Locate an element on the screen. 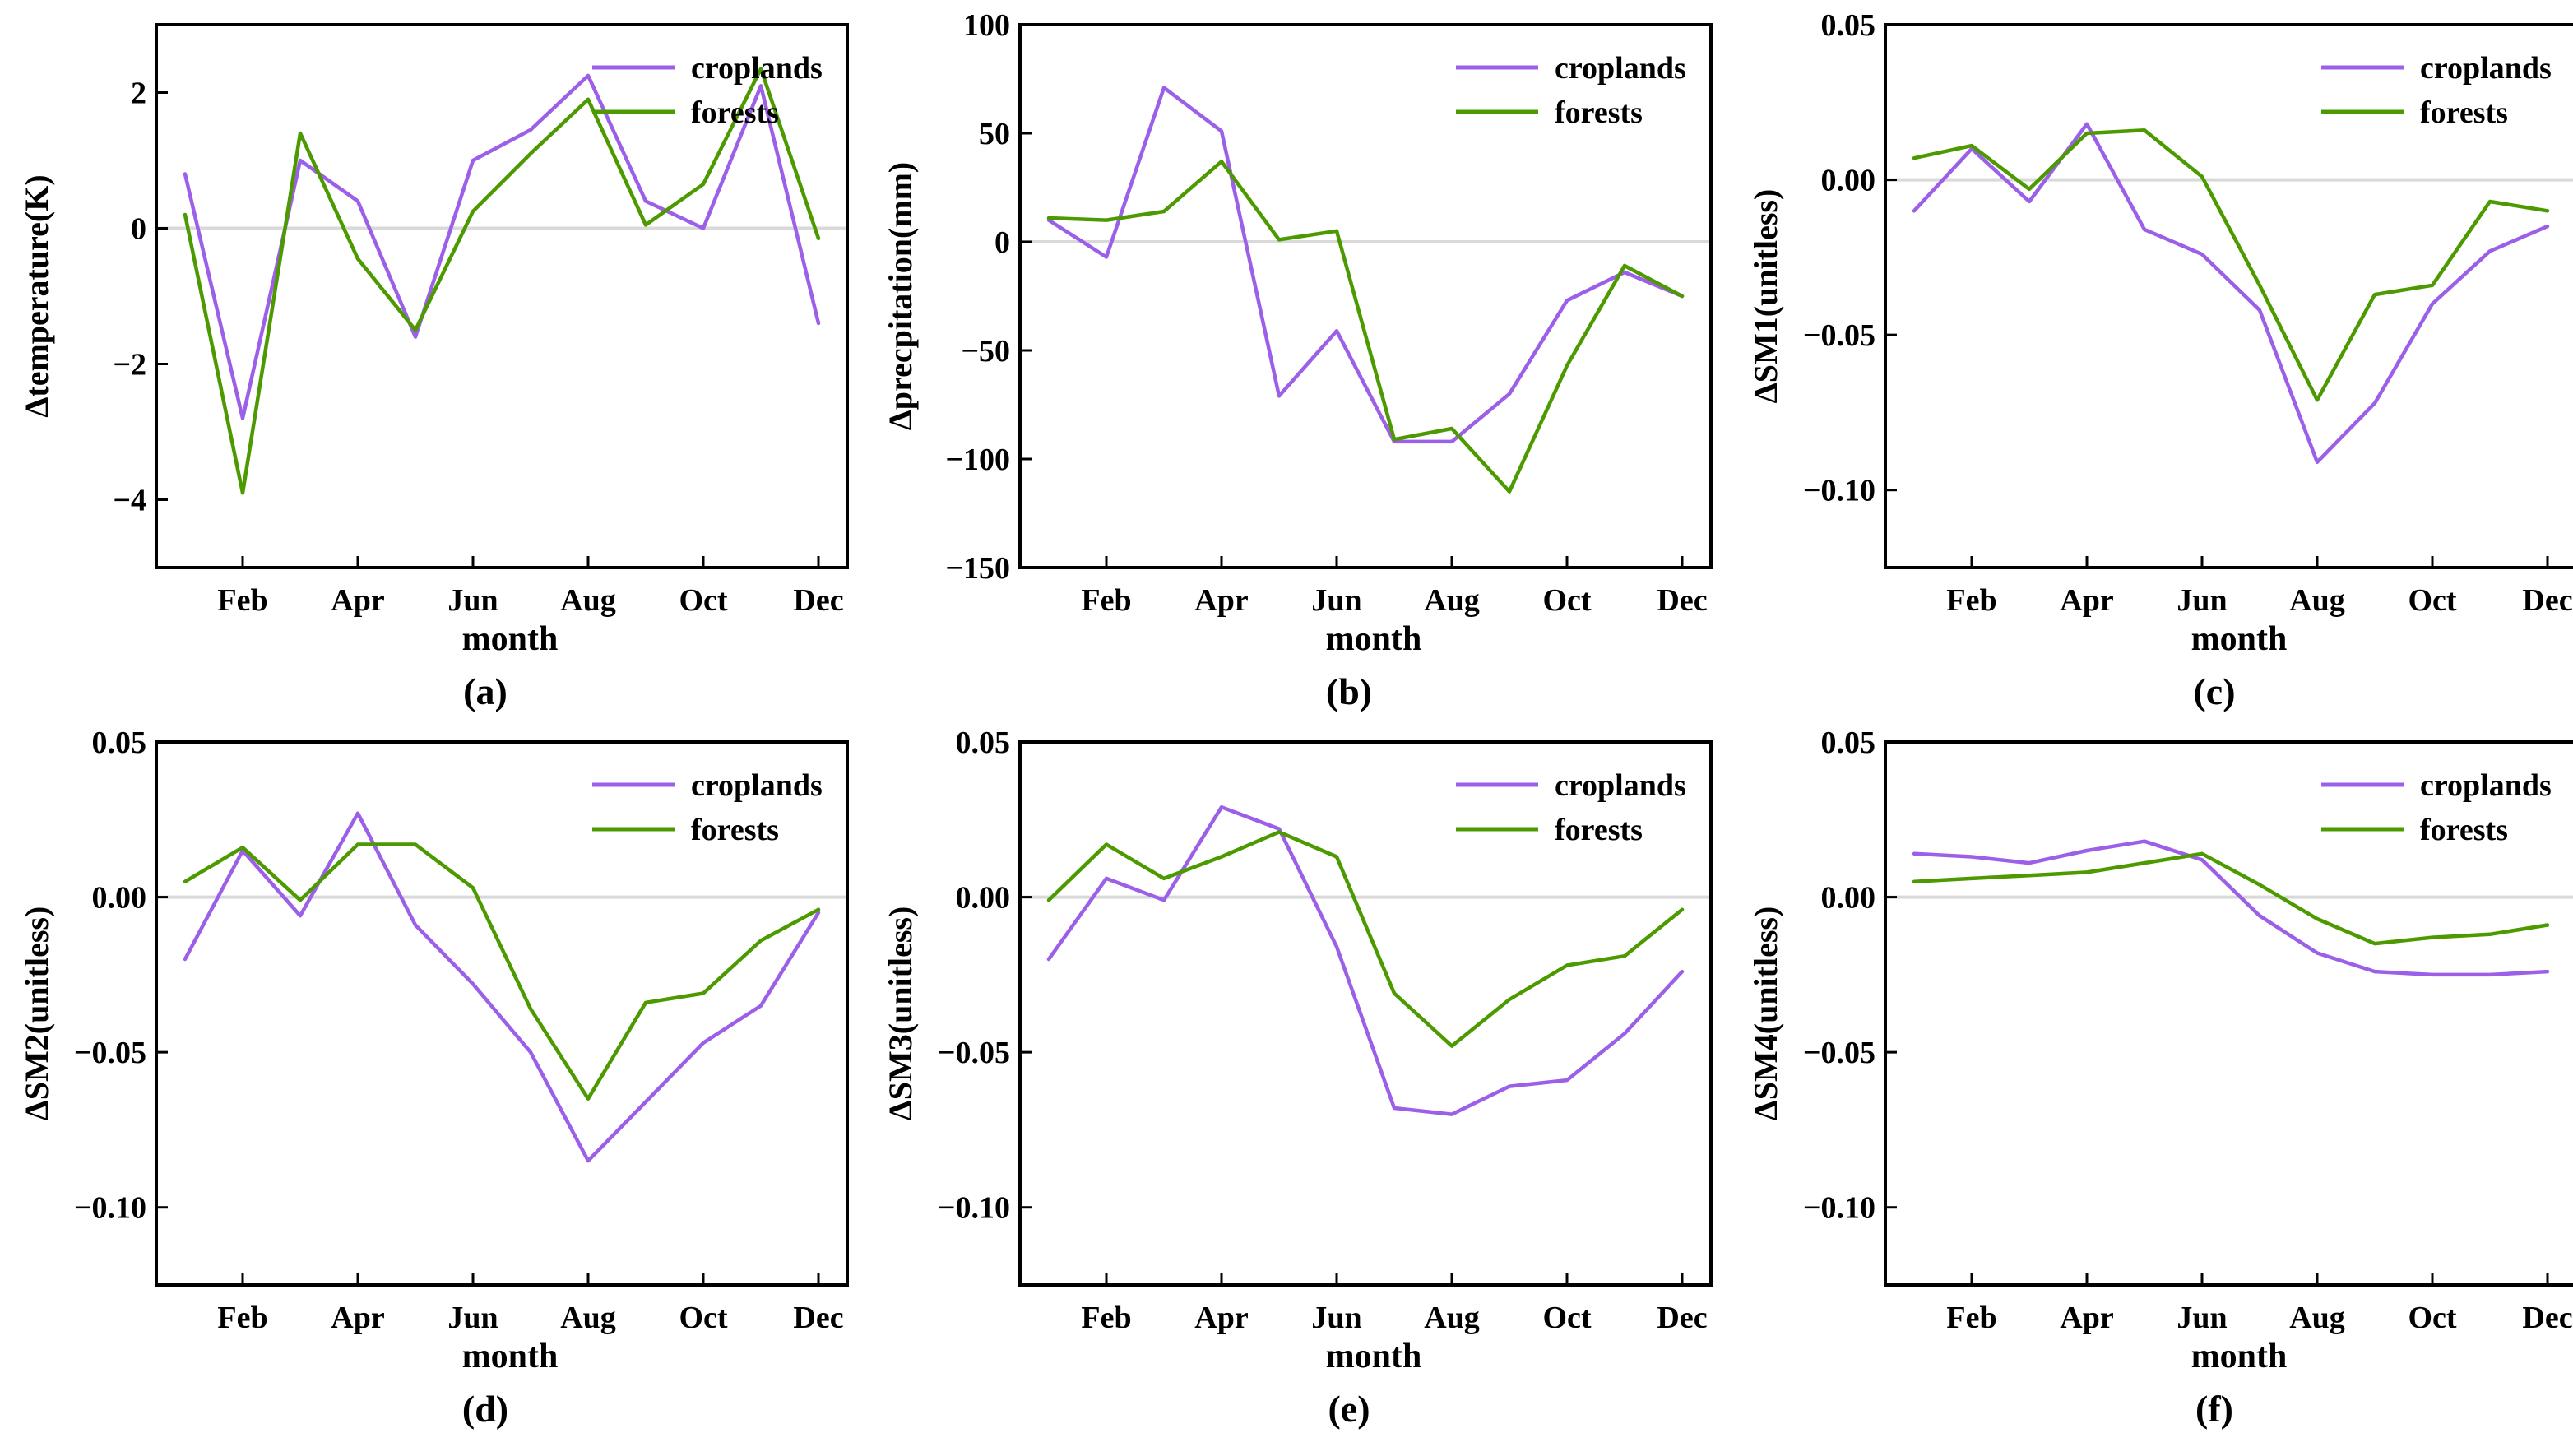 This screenshot has height=1456, width=2573. y-tick-label: 0 is located at coordinates (138, 229).